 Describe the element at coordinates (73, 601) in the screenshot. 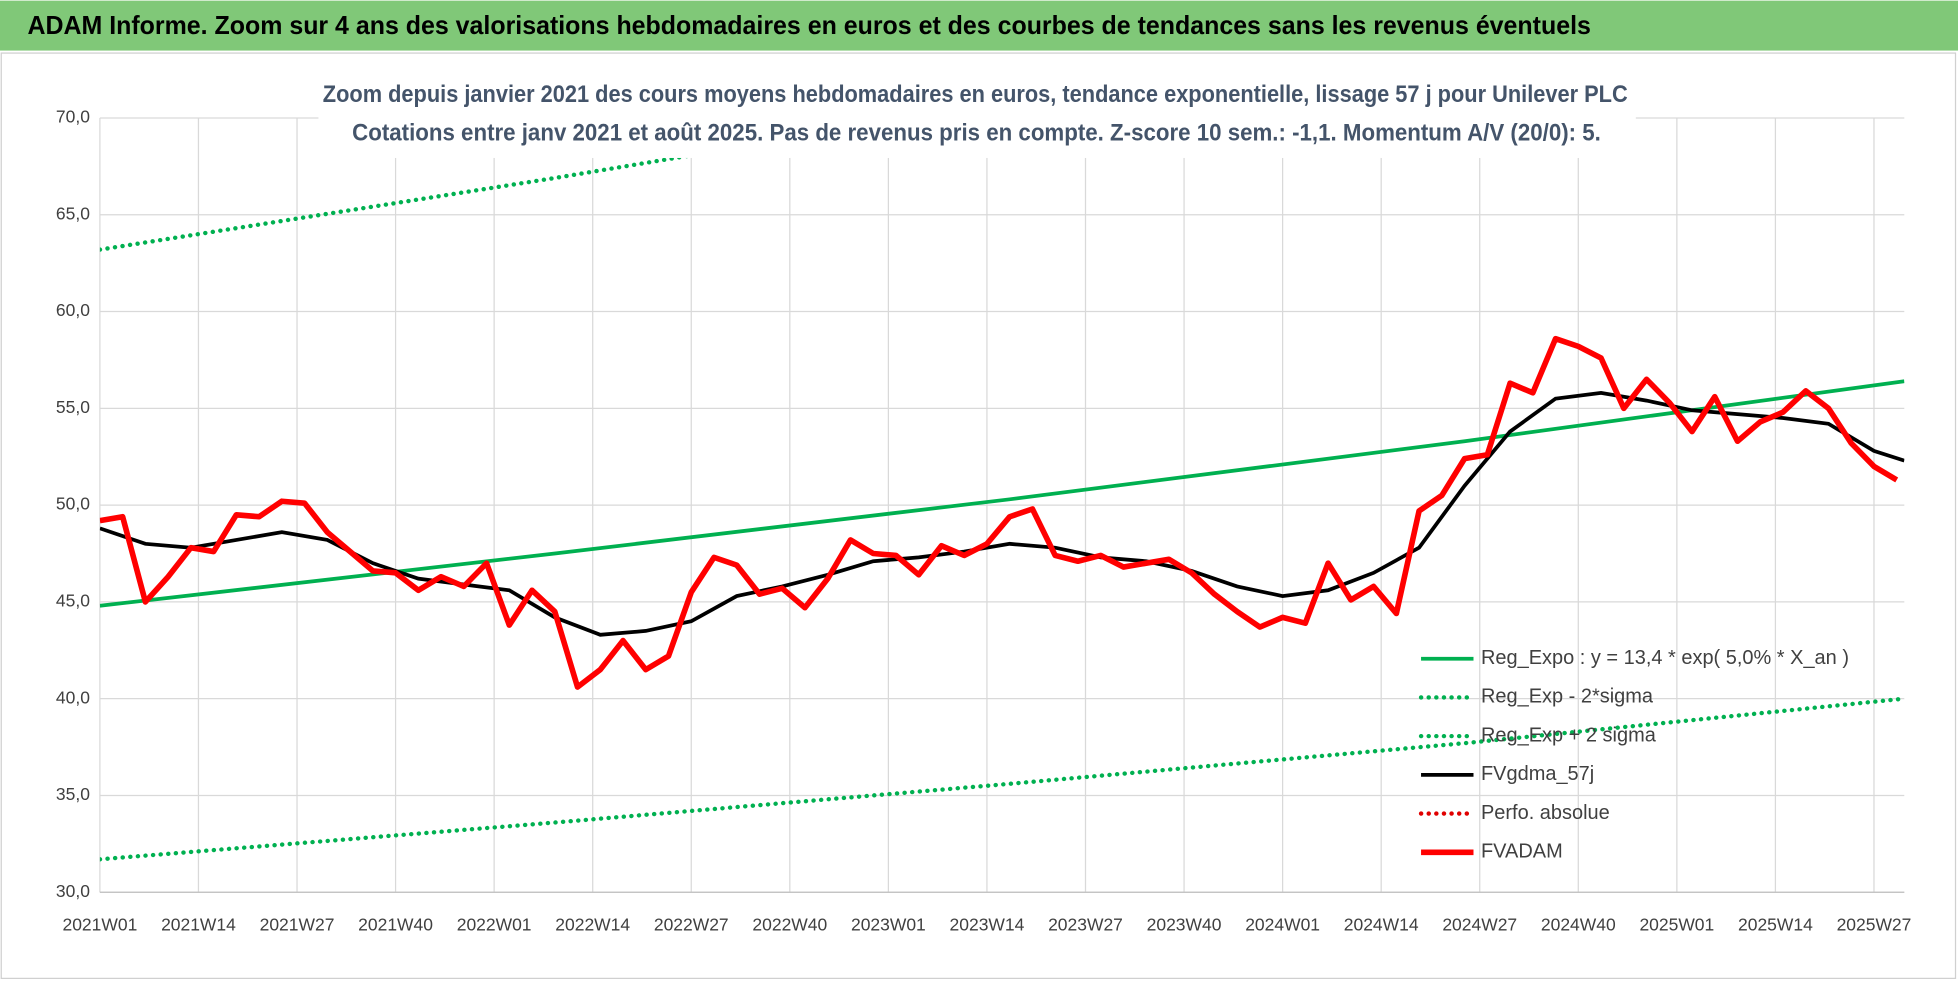

I see `y-tick-label: 45,0` at that location.